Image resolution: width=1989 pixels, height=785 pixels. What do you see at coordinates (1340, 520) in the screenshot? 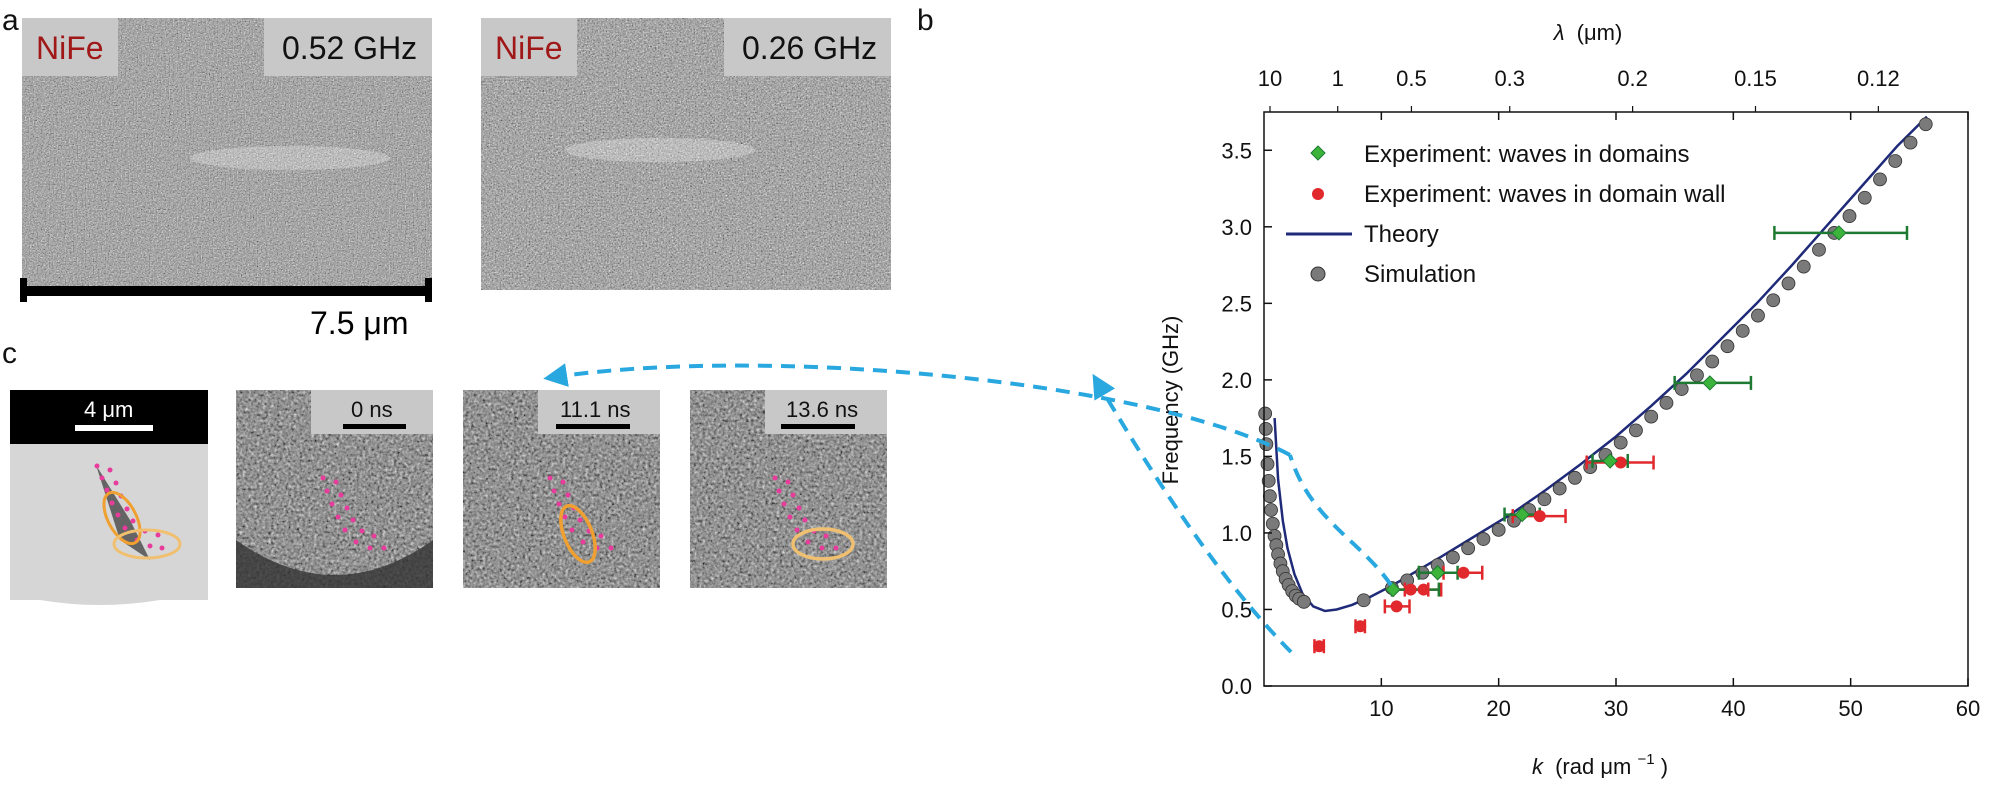
I see `connector-curve` at bounding box center [1340, 520].